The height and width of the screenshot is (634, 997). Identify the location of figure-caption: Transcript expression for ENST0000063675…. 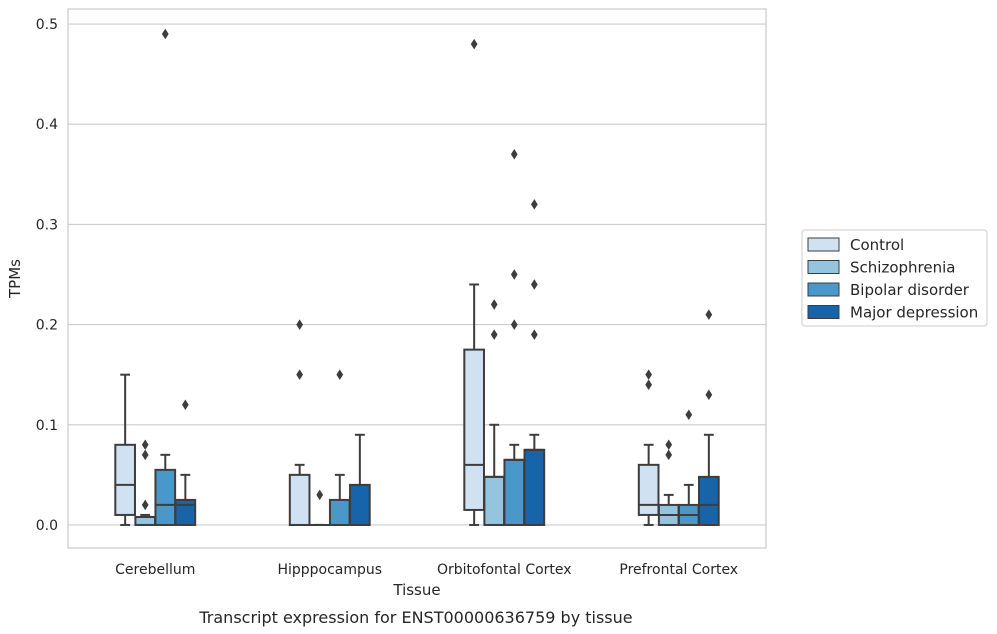
(415, 617).